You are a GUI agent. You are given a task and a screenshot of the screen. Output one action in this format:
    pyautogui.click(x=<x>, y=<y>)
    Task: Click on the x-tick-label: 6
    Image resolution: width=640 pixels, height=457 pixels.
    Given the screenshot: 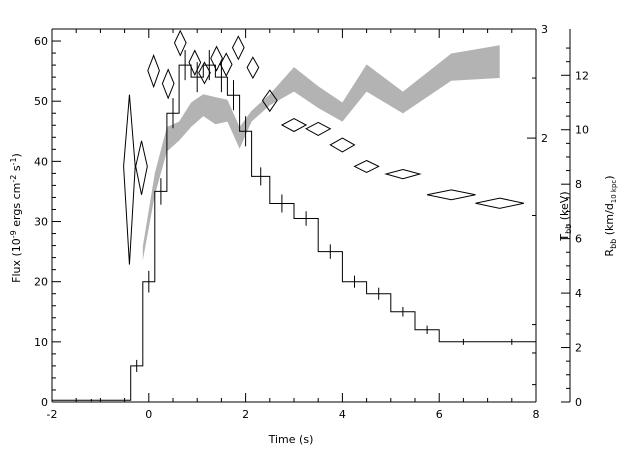 What is the action you would take?
    pyautogui.click(x=439, y=414)
    